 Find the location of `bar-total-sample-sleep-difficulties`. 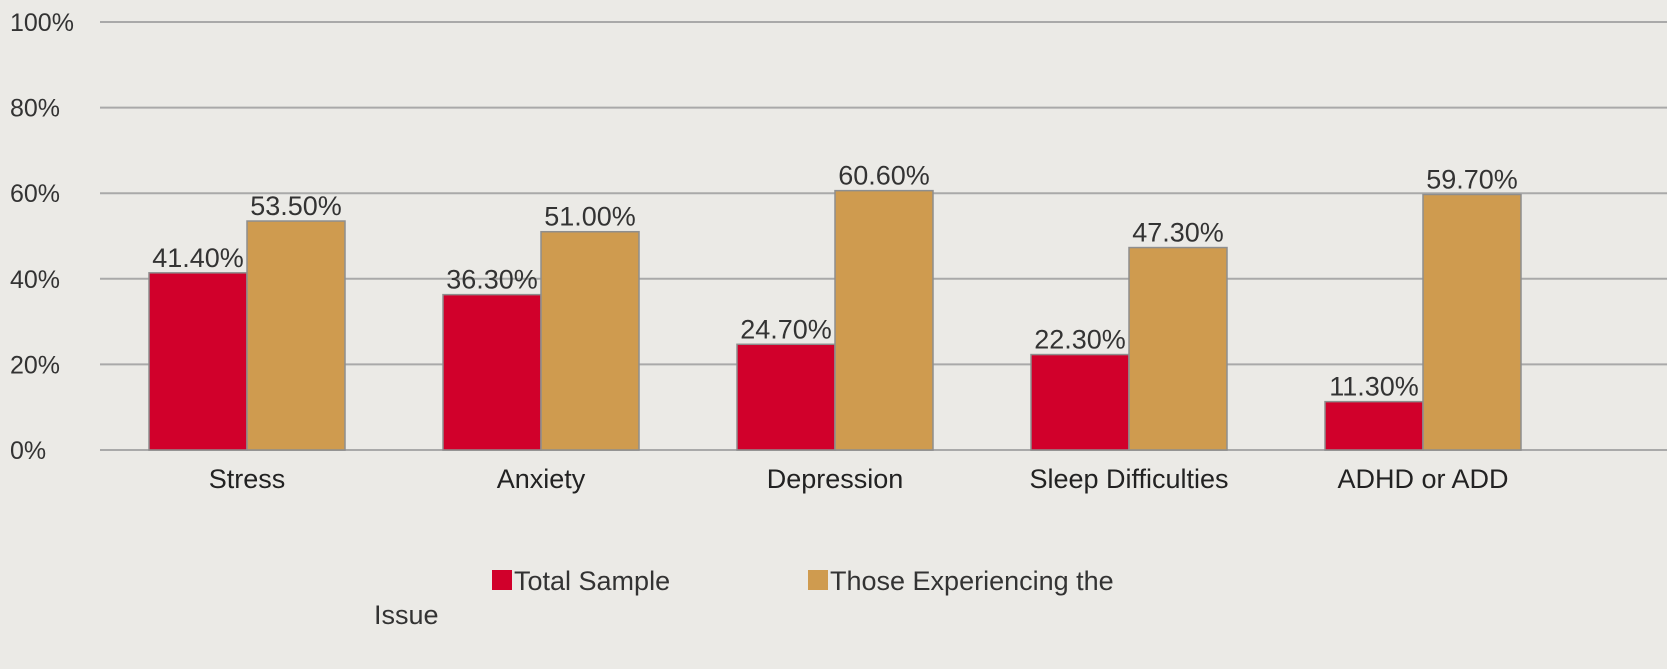

bar-total-sample-sleep-difficulties is located at coordinates (1080, 402).